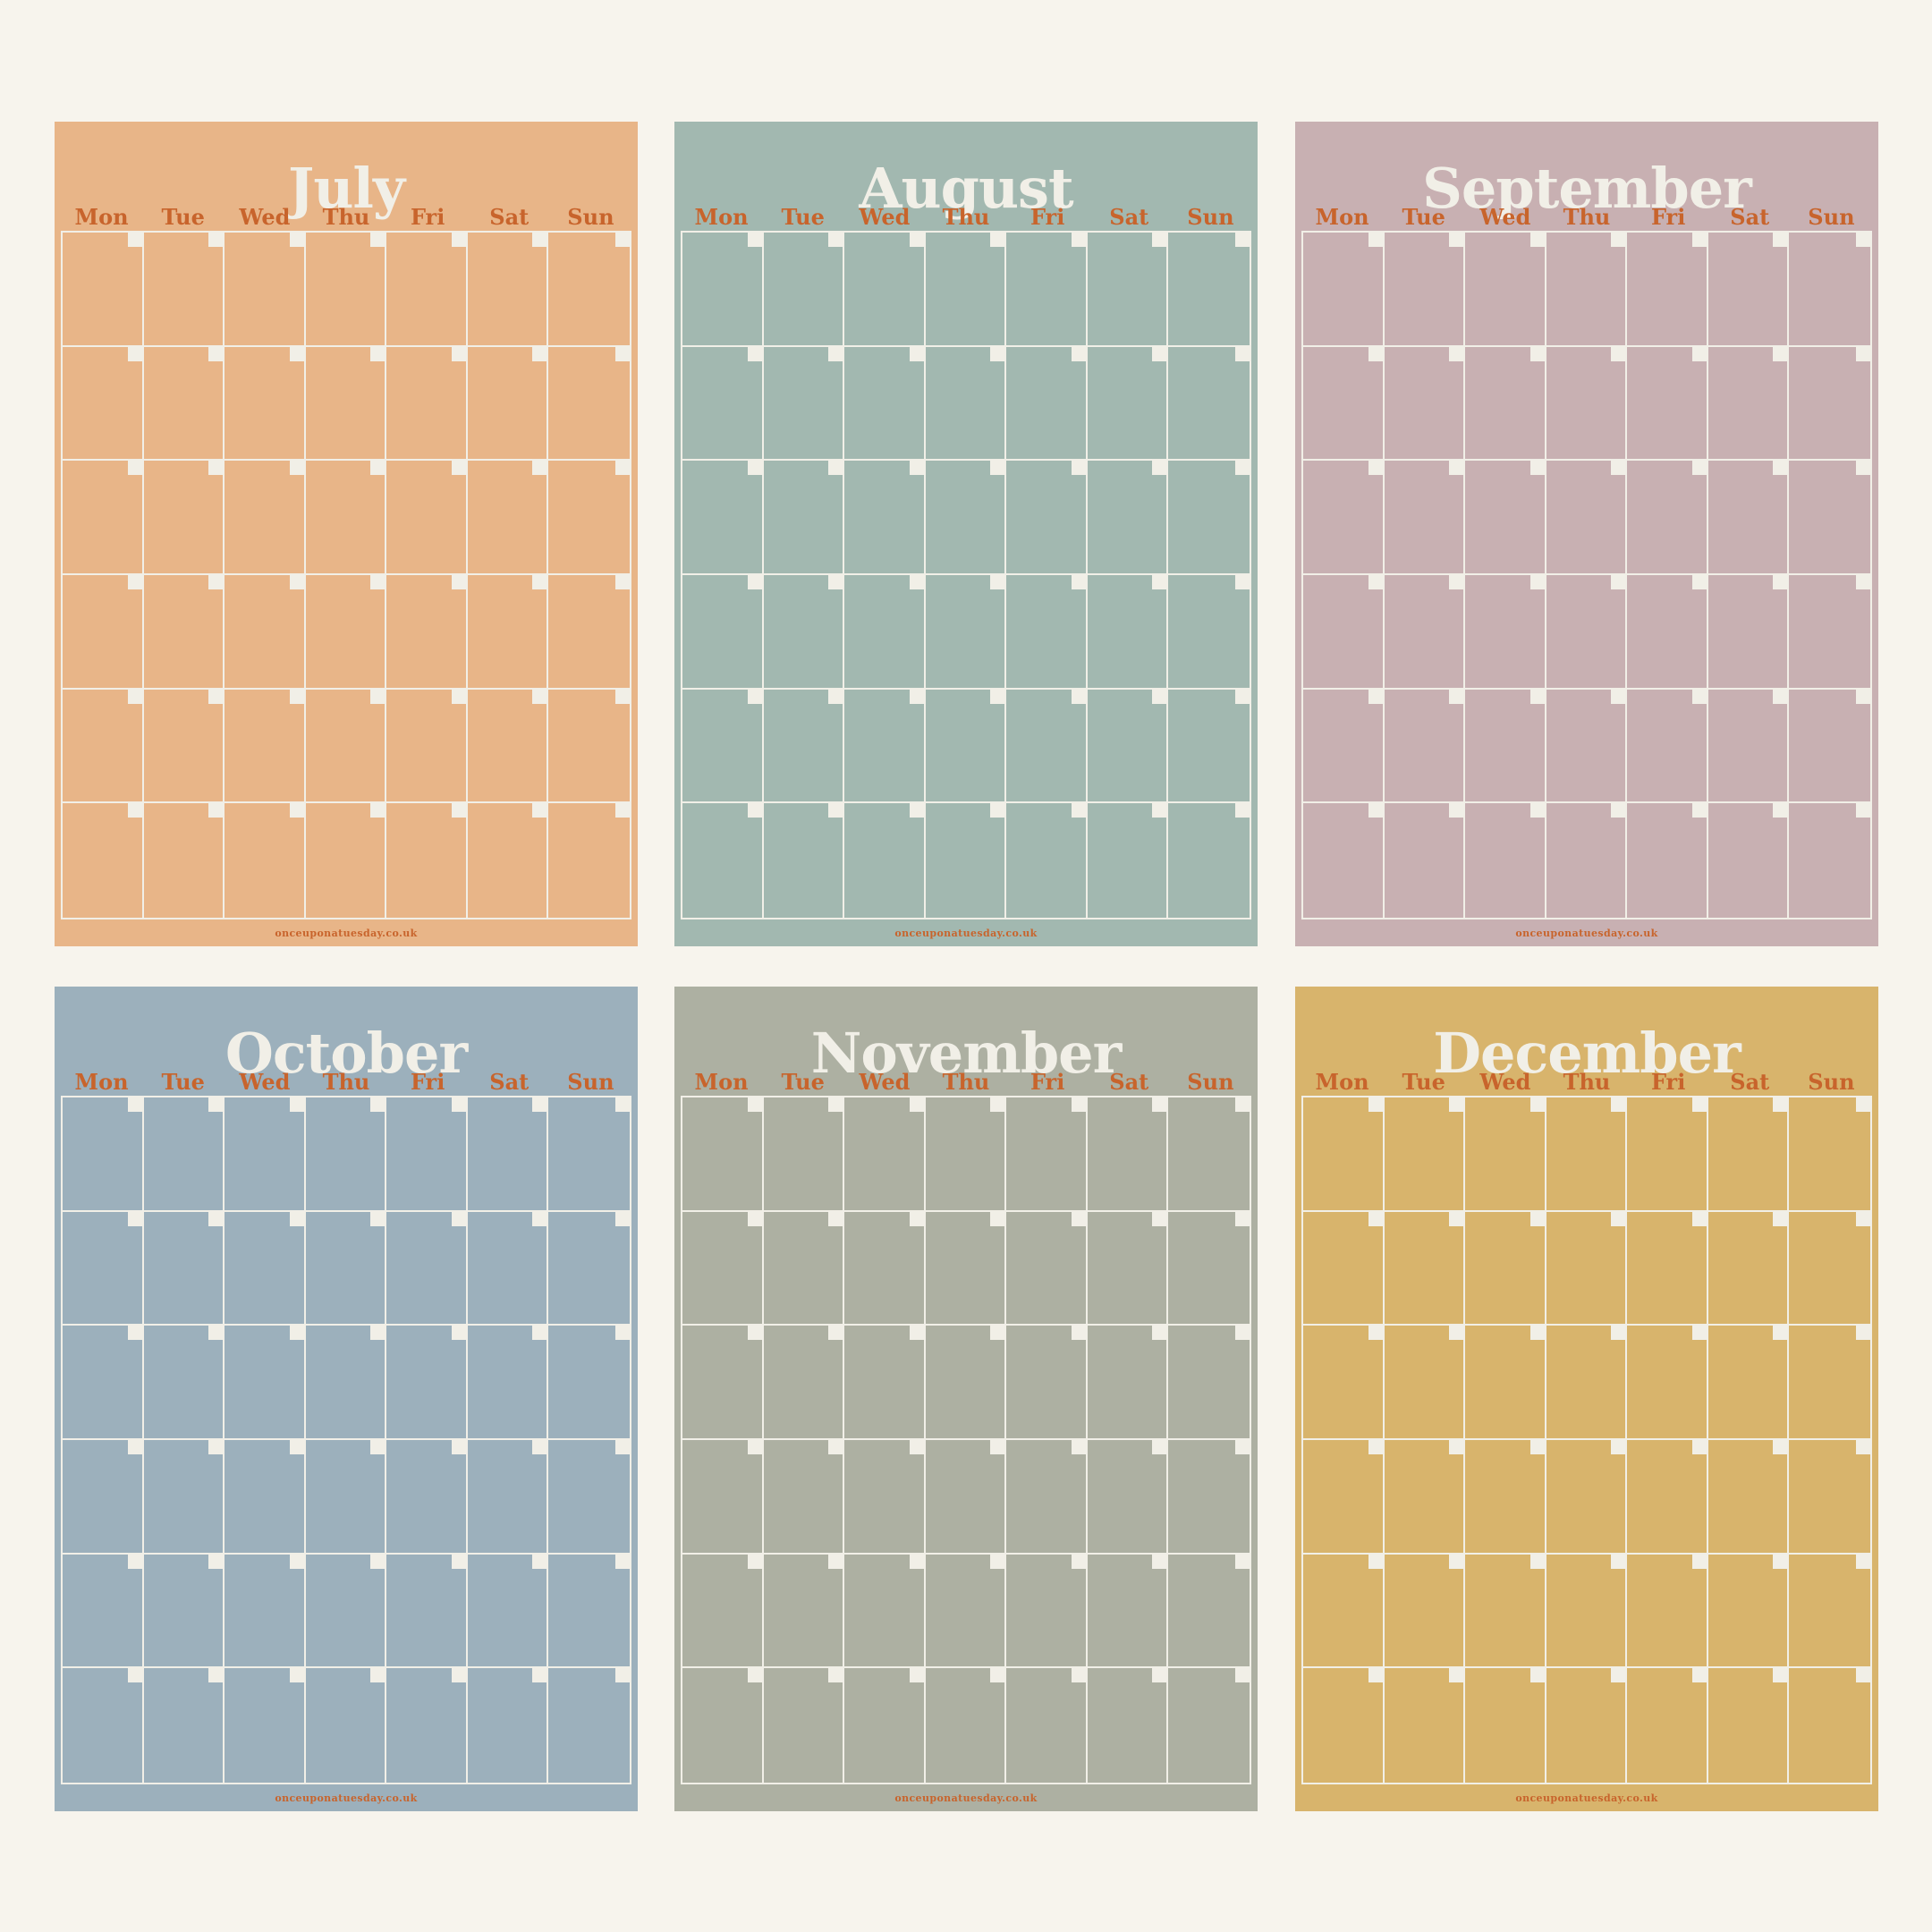  What do you see at coordinates (346, 217) in the screenshot?
I see `weekday-label: Thu` at bounding box center [346, 217].